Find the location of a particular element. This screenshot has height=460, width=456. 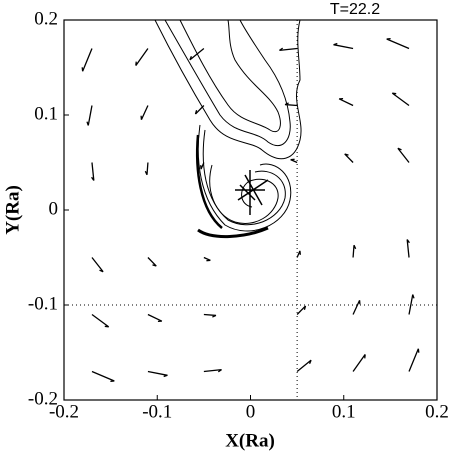

x-tick-label: 0.1 is located at coordinates (344, 411).